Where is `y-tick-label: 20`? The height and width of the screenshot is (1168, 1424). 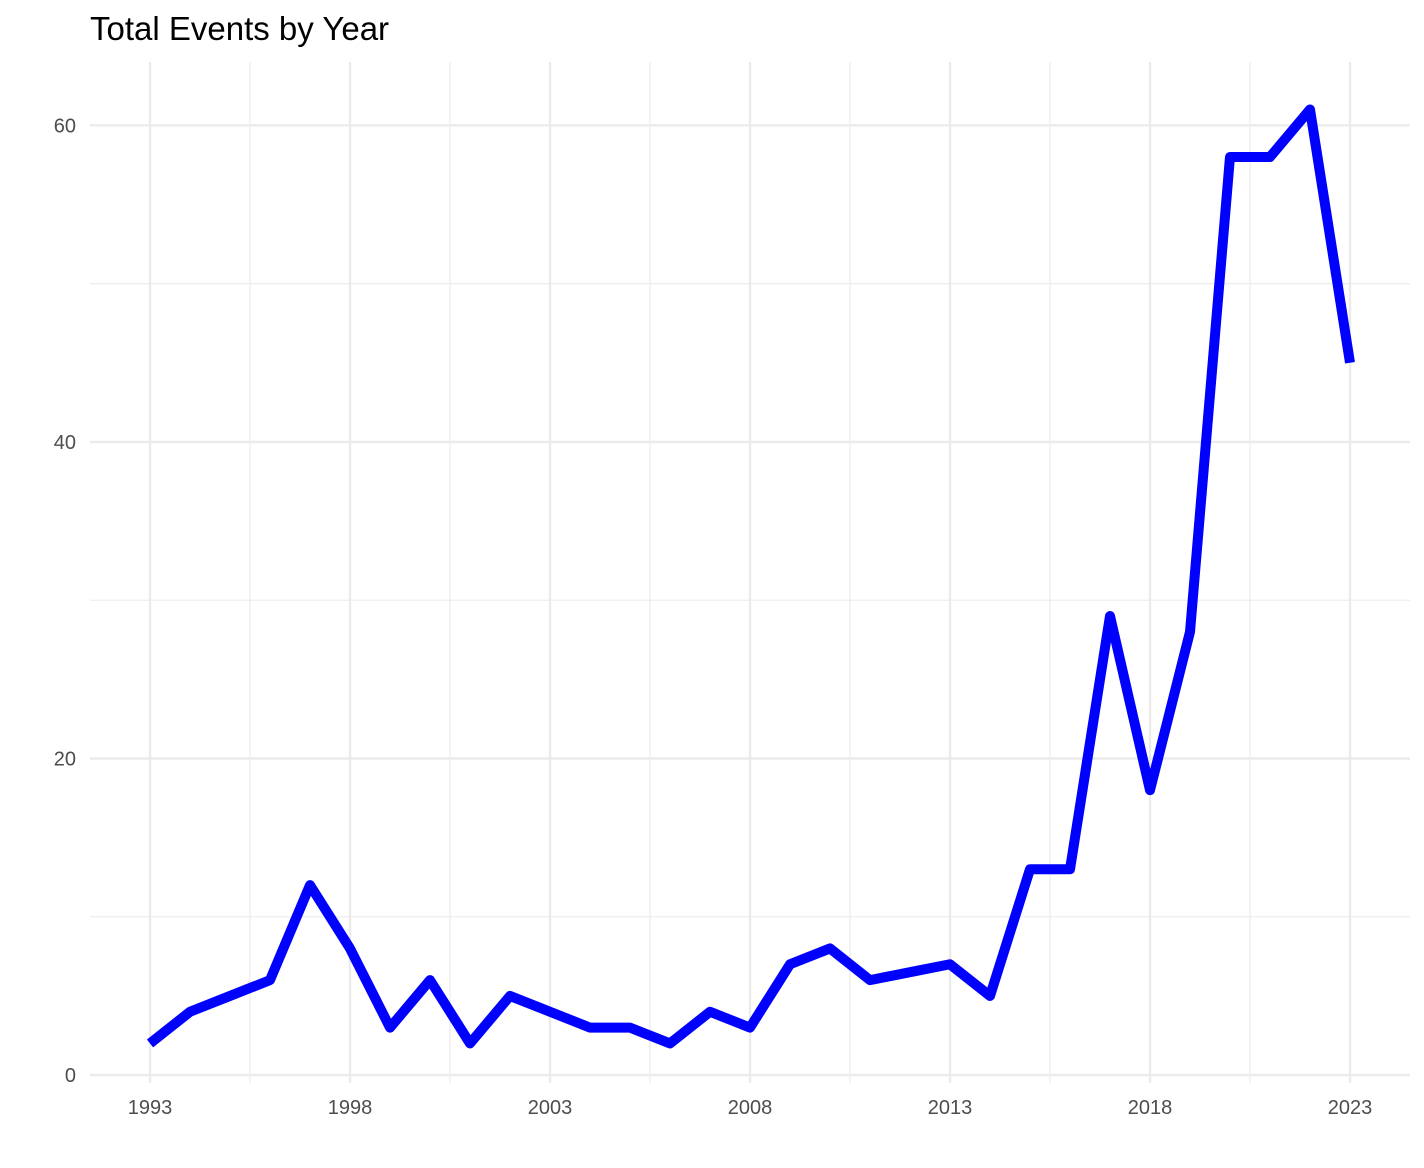
y-tick-label: 20 is located at coordinates (65, 759).